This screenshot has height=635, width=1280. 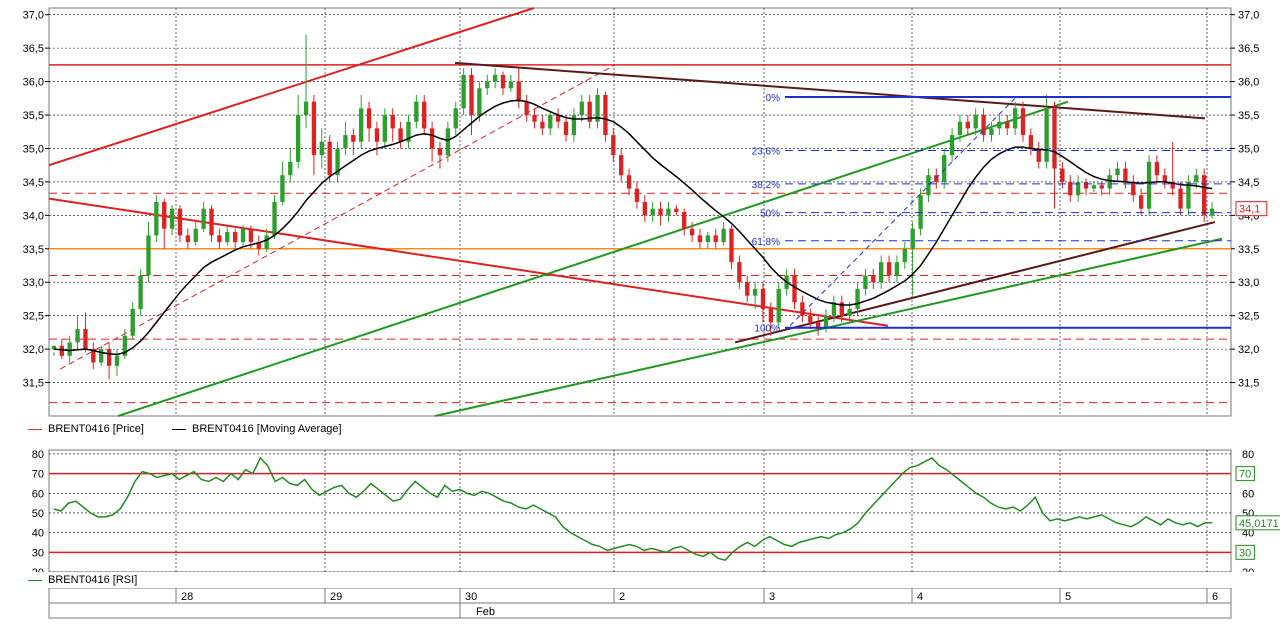 What do you see at coordinates (485, 612) in the screenshot?
I see `x-month-label: Feb` at bounding box center [485, 612].